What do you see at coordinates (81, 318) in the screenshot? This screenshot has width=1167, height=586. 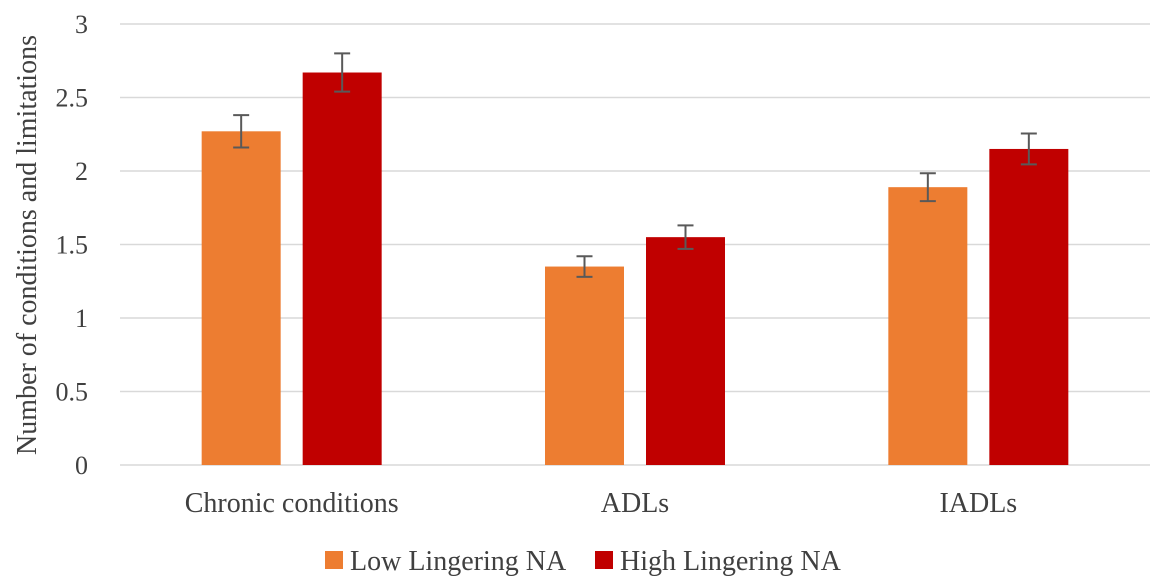 I see `y-tick-label: 1` at bounding box center [81, 318].